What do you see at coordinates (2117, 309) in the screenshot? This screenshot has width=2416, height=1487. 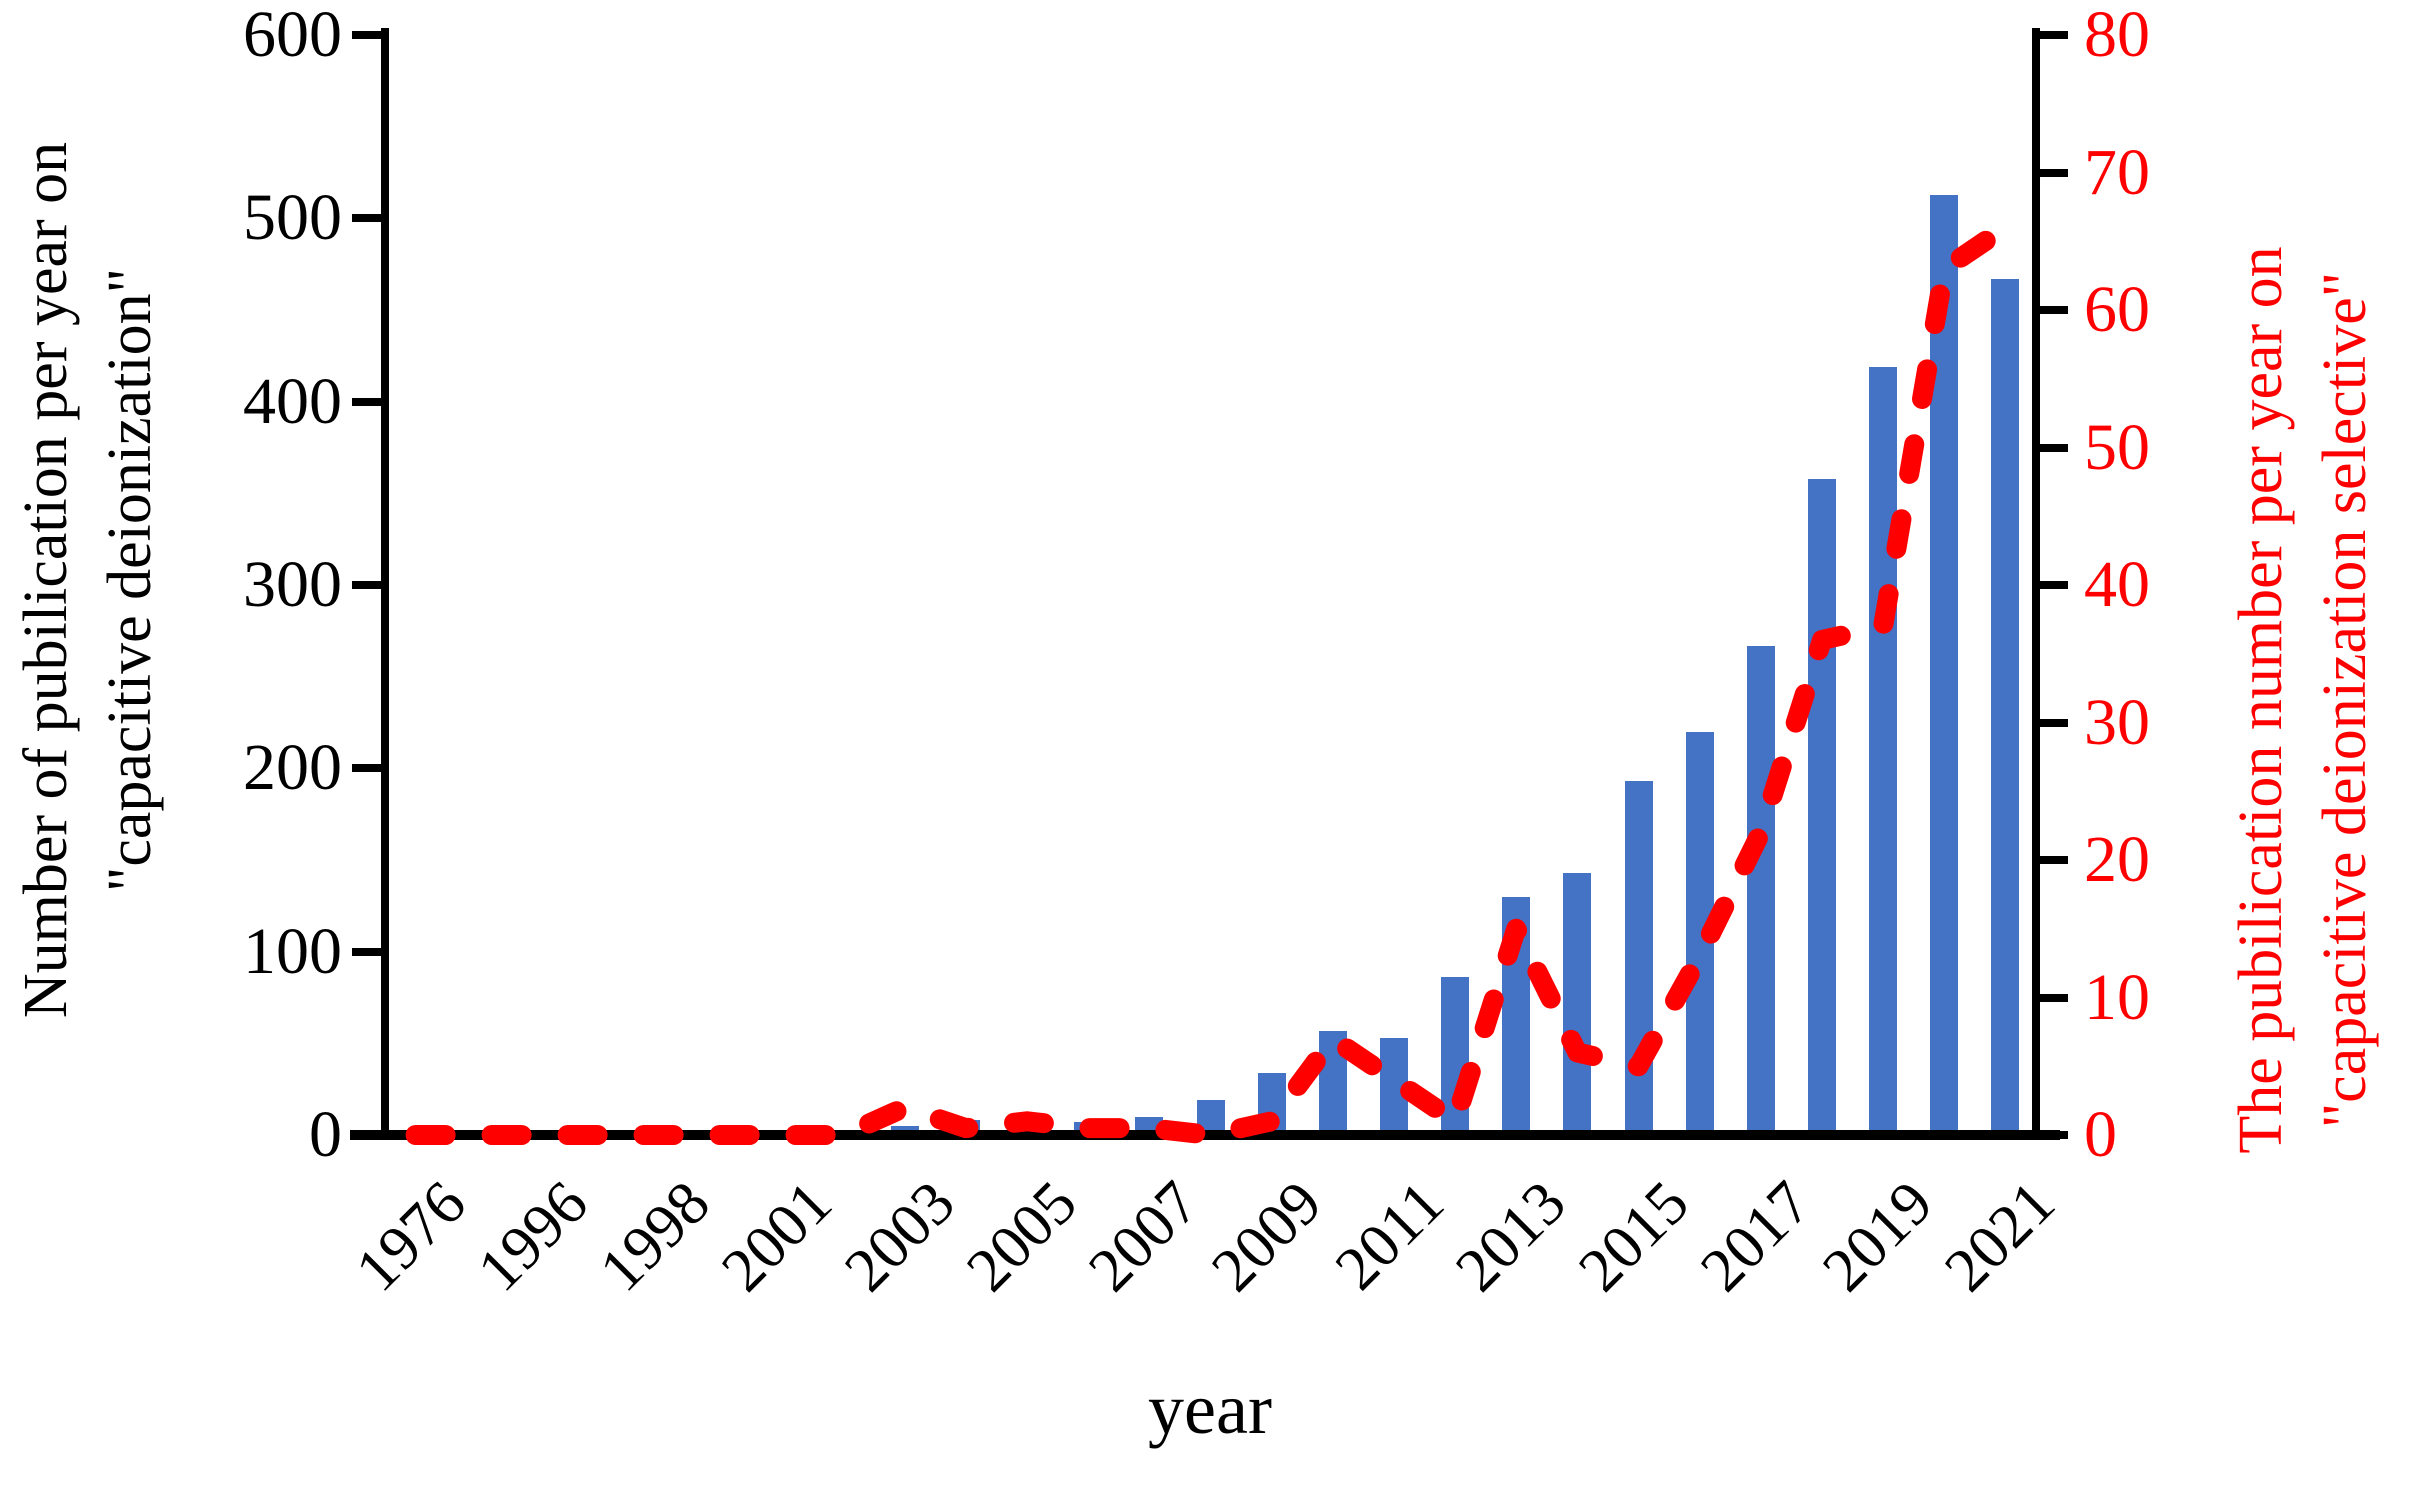 I see `right-tick-label-60: 60` at bounding box center [2117, 309].